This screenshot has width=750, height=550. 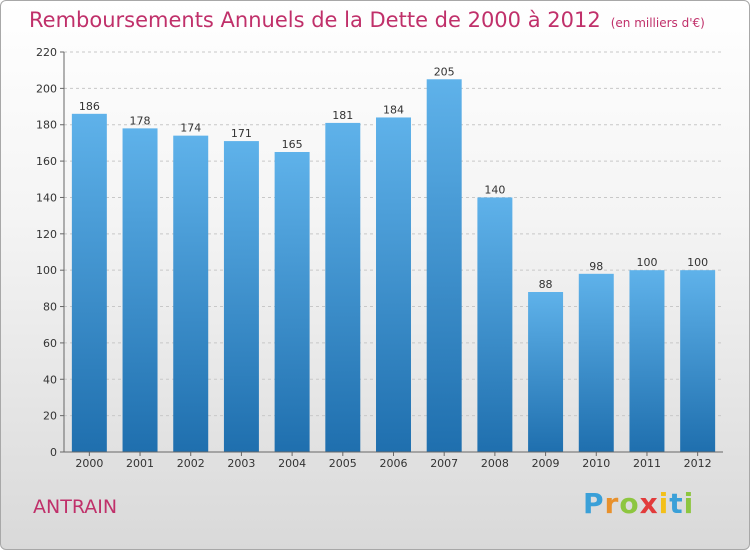 I want to click on y-tick-label: 100, so click(x=46, y=270).